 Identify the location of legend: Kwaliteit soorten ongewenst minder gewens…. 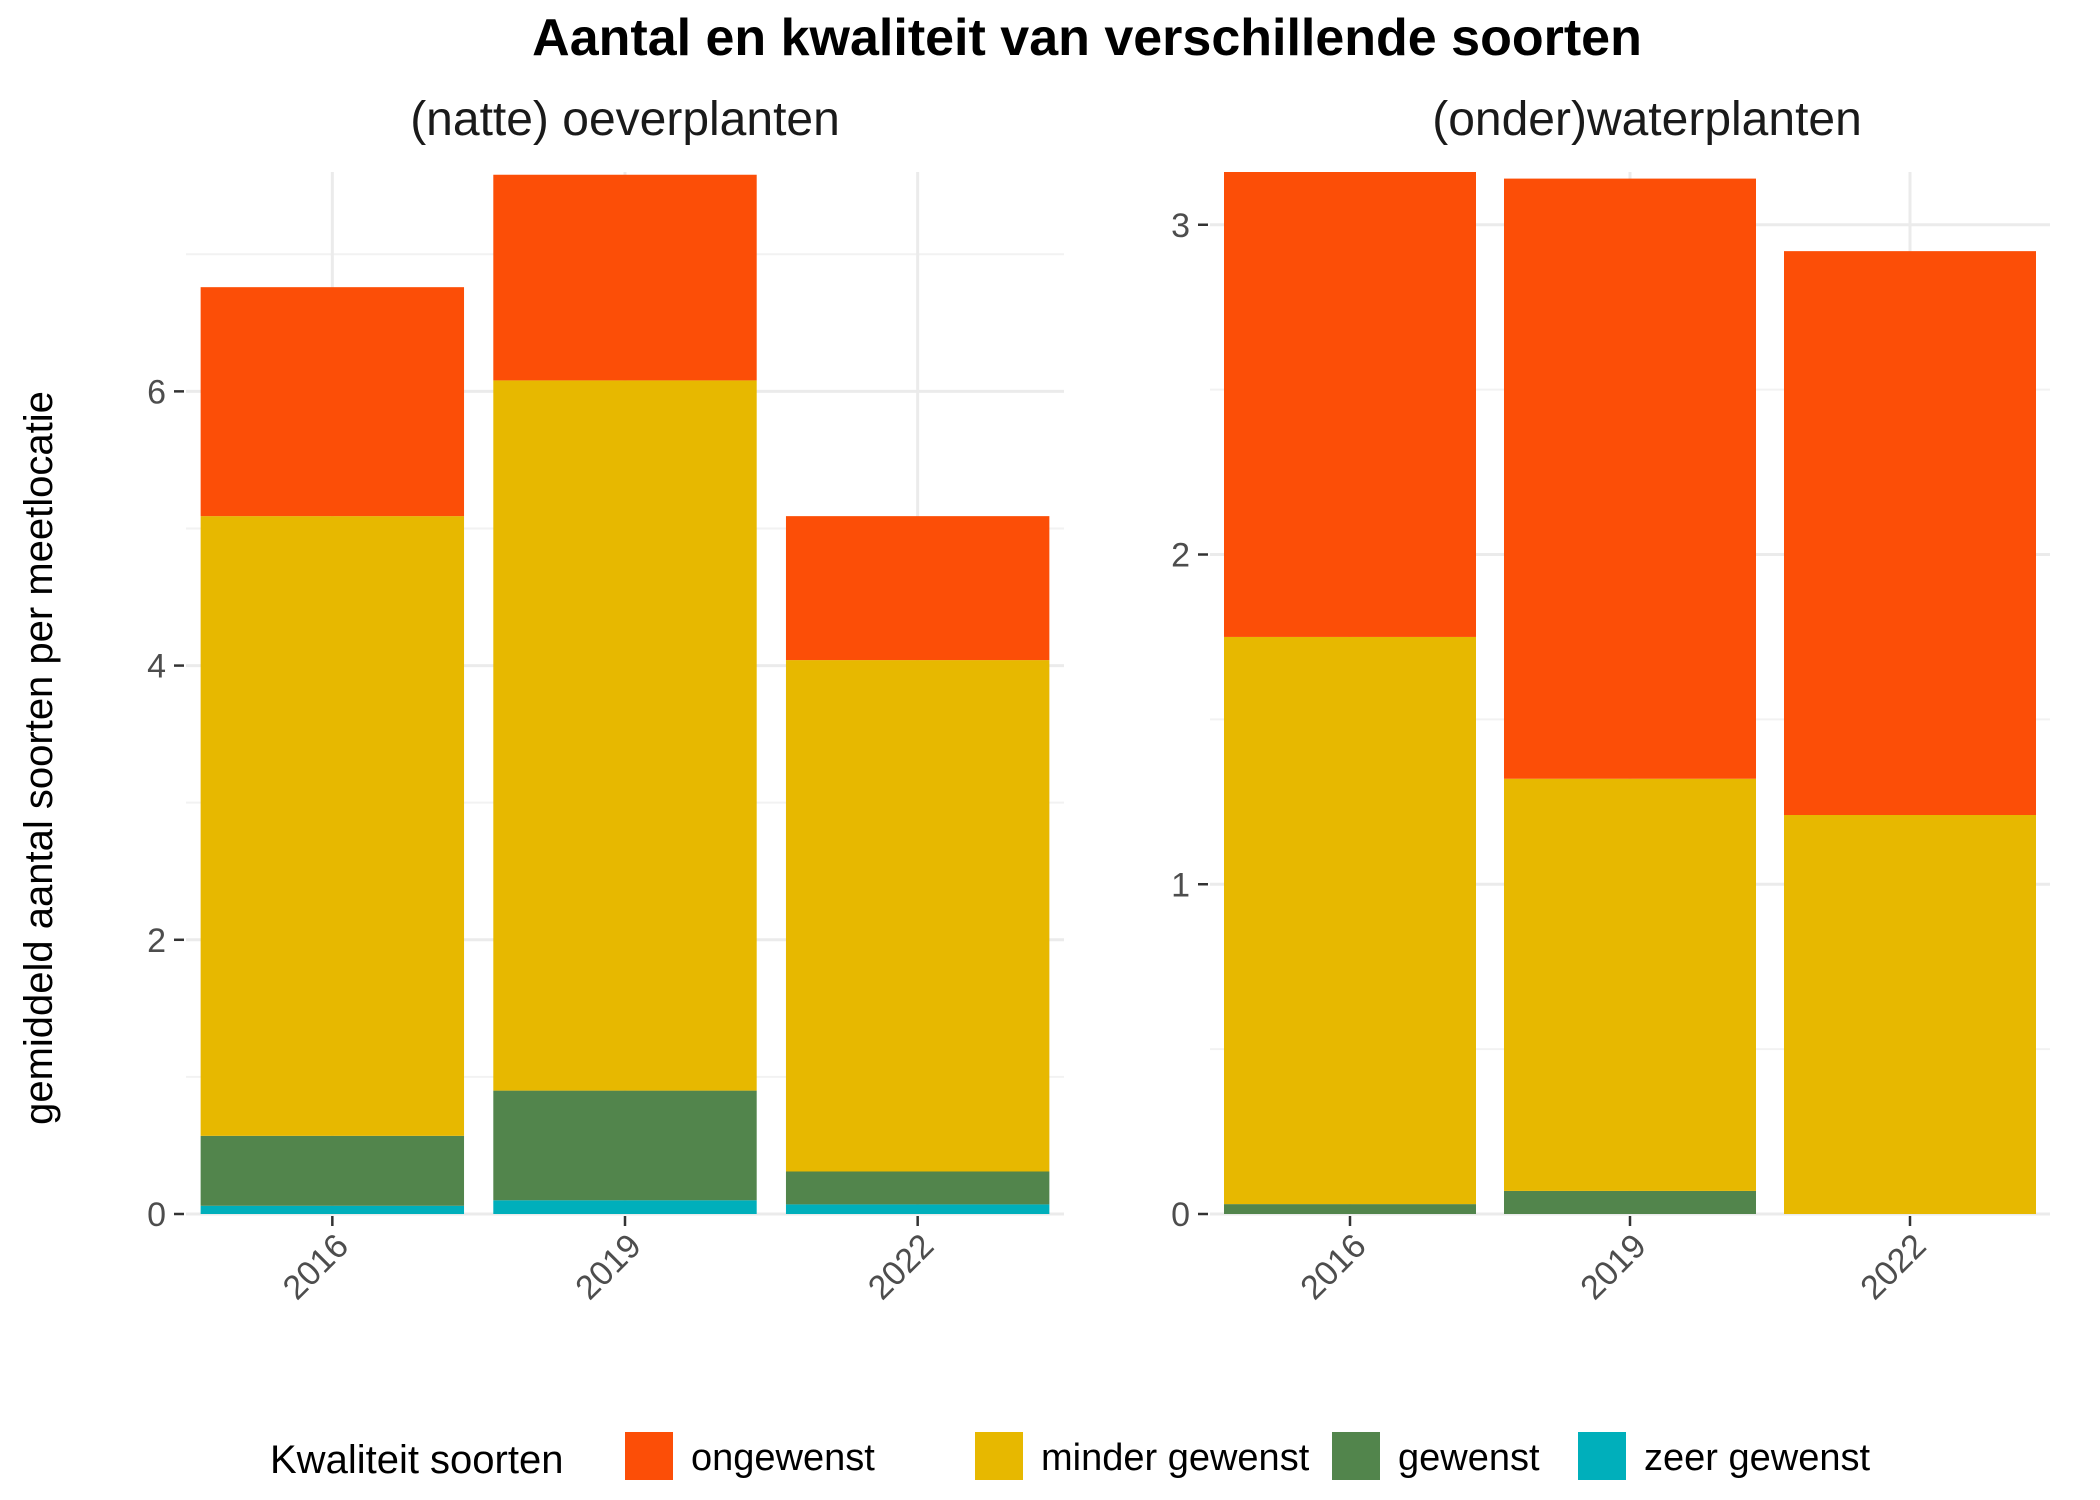
(1070, 1457).